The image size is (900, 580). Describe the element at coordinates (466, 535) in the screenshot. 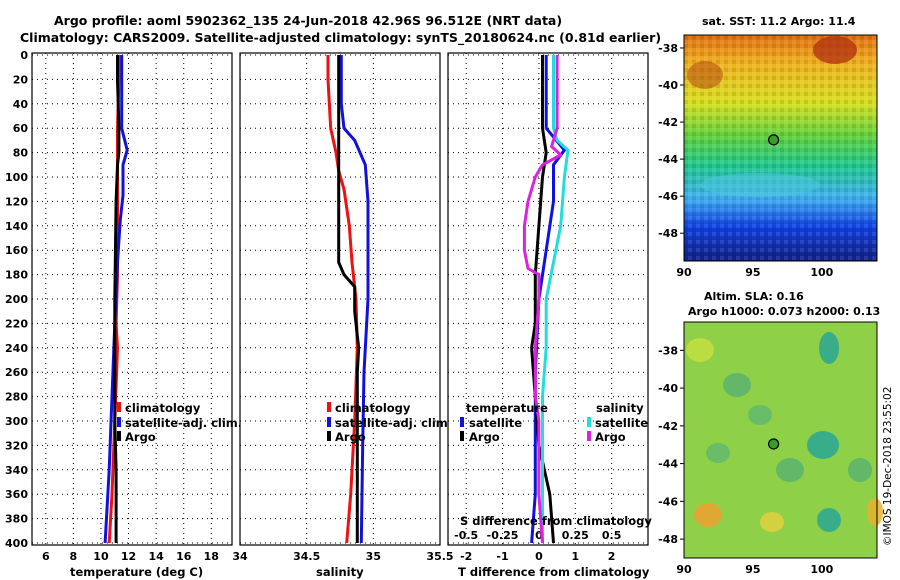

I see `s-diff-tick-label: -0.5` at that location.